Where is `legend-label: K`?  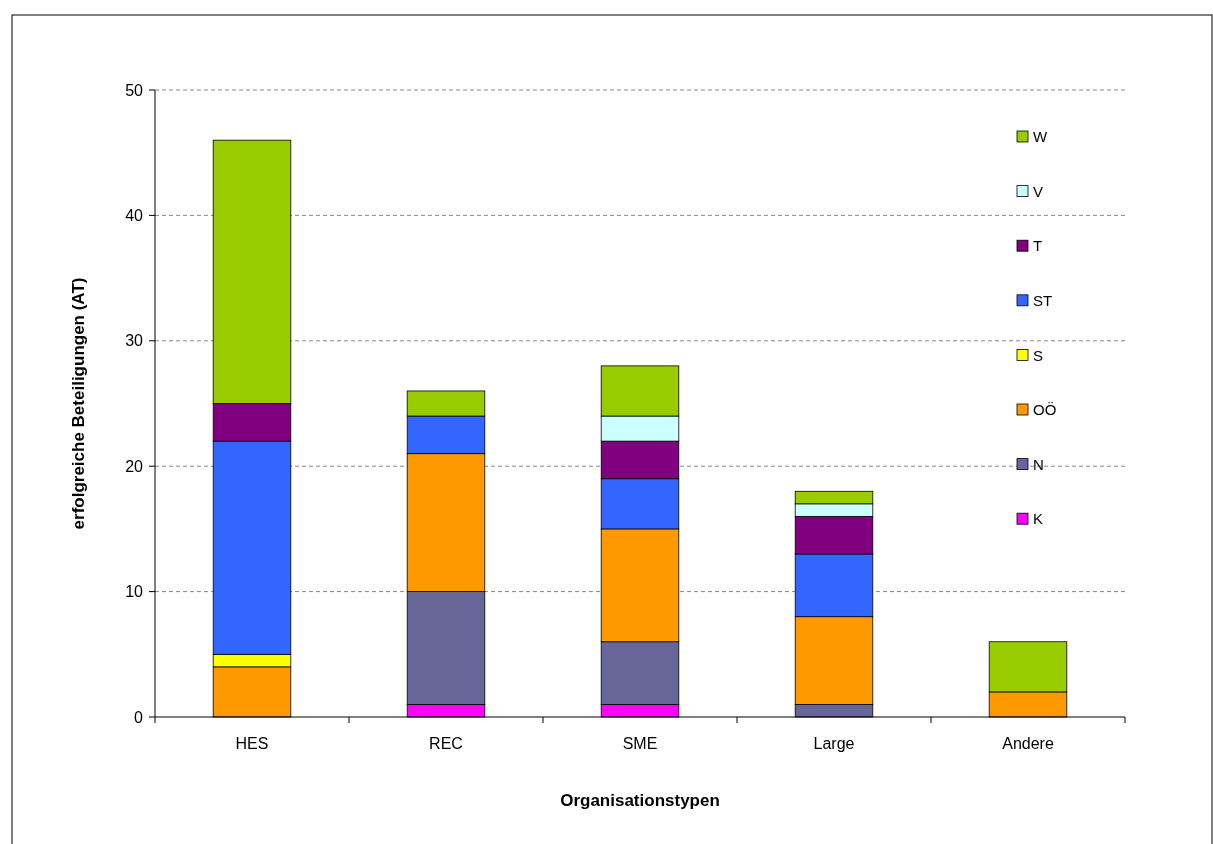
legend-label: K is located at coordinates (1038, 519).